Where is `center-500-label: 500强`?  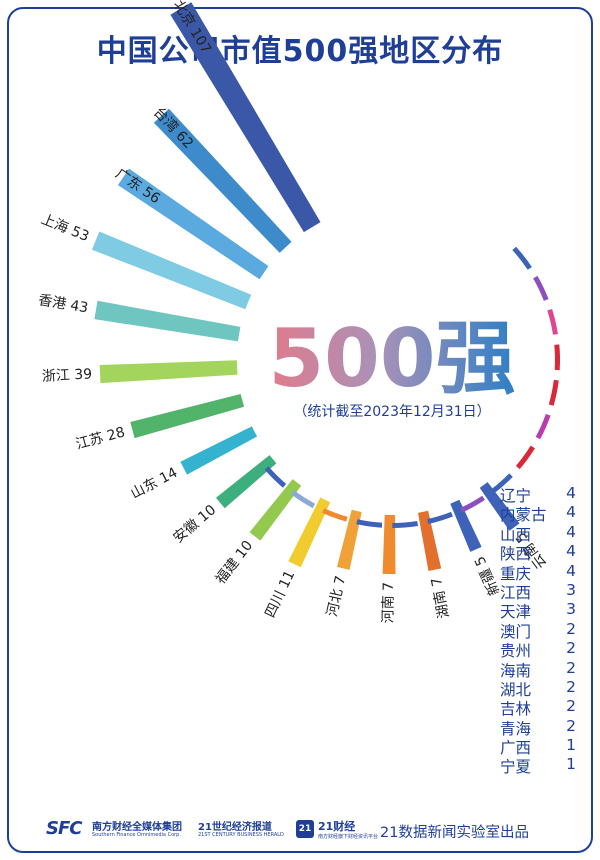
center-500-label: 500强 is located at coordinates (392, 358).